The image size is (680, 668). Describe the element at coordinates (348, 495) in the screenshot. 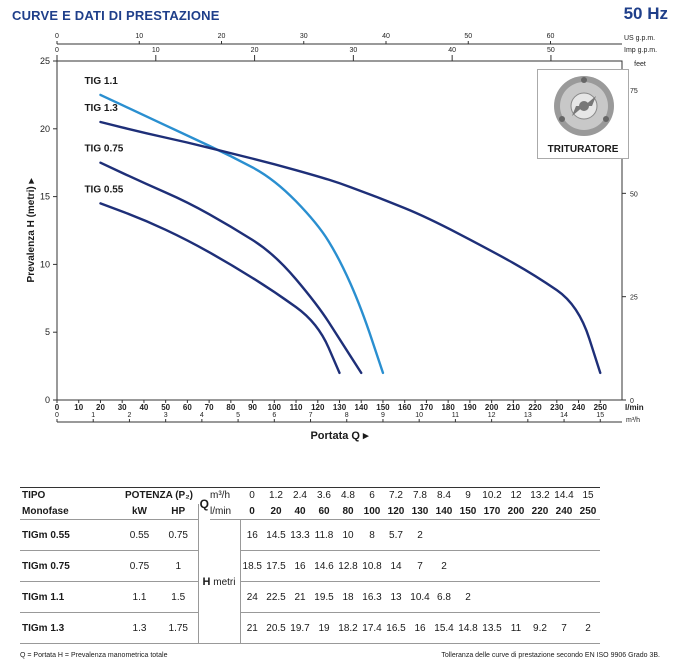

I see `m3h-value: 4.8` at that location.